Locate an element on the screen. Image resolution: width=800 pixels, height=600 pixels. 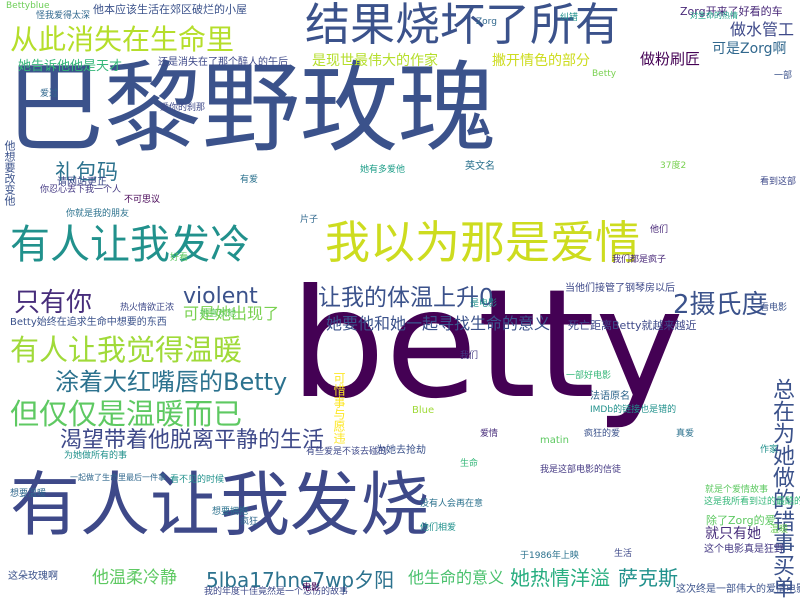
cloud-word: 这朵玫瑰啊 is located at coordinates (33, 576).